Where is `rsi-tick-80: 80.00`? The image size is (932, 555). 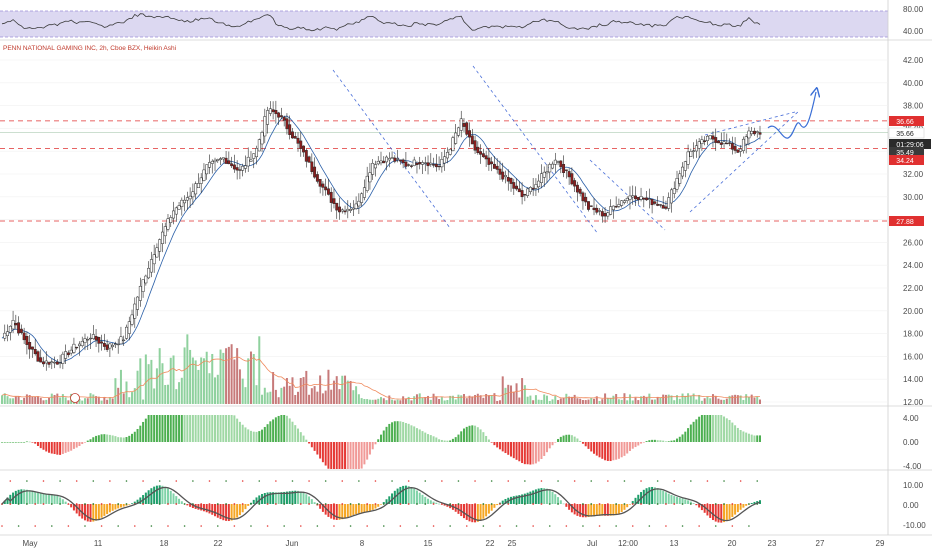
rsi-tick-80: 80.00 is located at coordinates (913, 9).